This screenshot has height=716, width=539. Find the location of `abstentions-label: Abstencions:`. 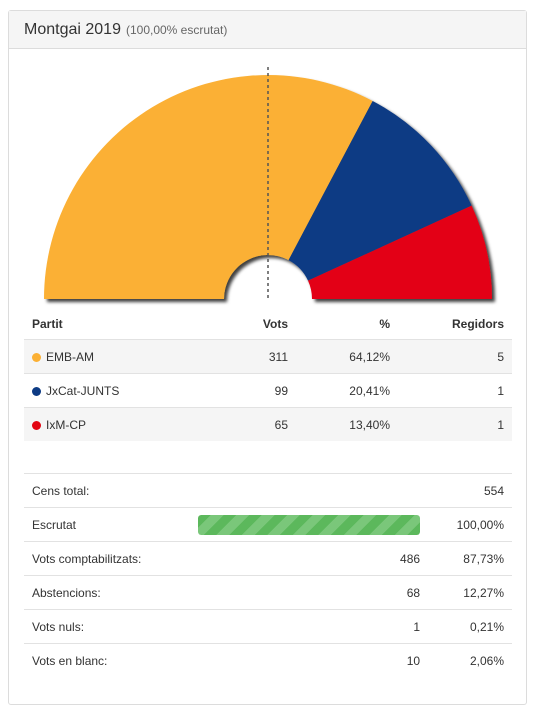

abstentions-label: Abstencions: is located at coordinates (107, 592).